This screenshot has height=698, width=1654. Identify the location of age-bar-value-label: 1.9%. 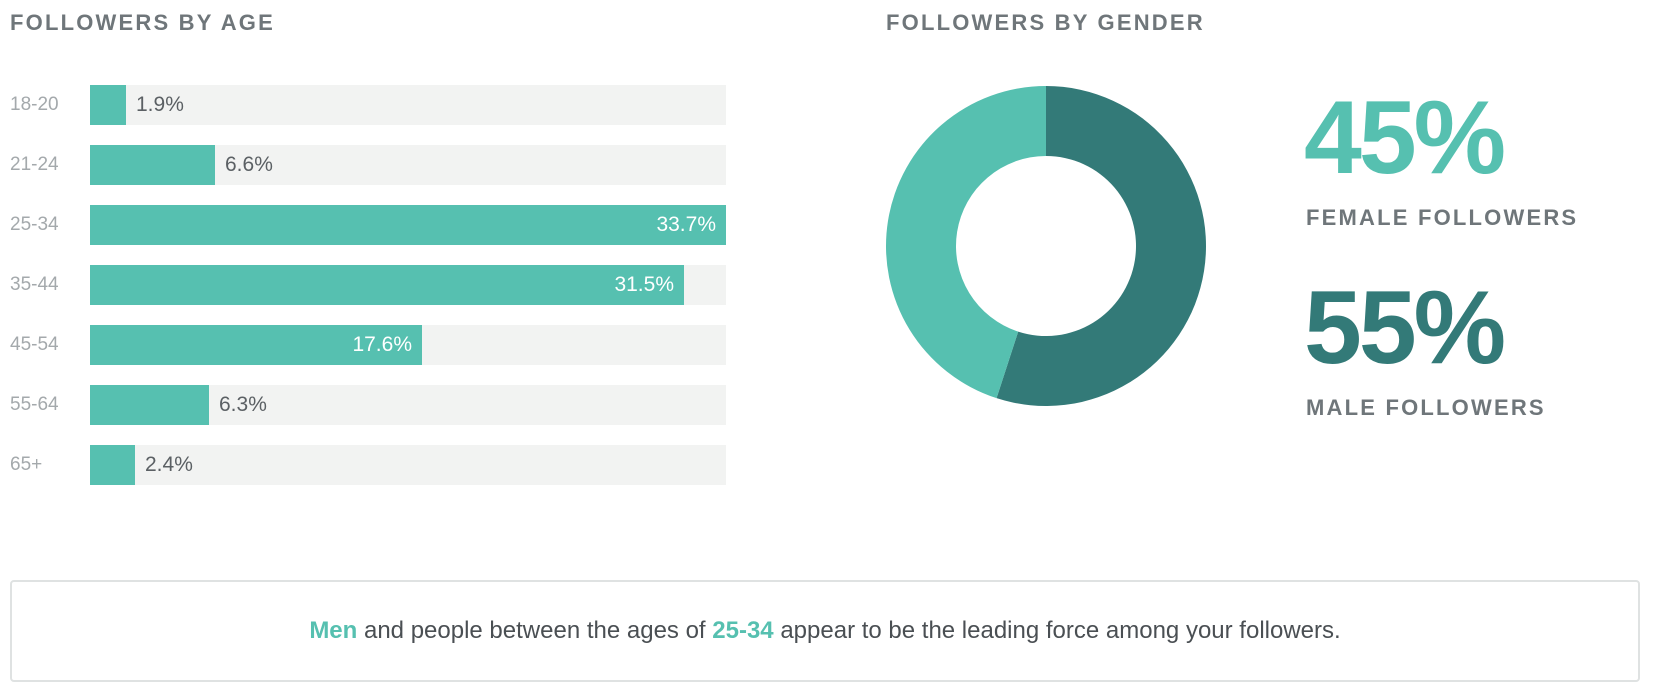
(160, 104).